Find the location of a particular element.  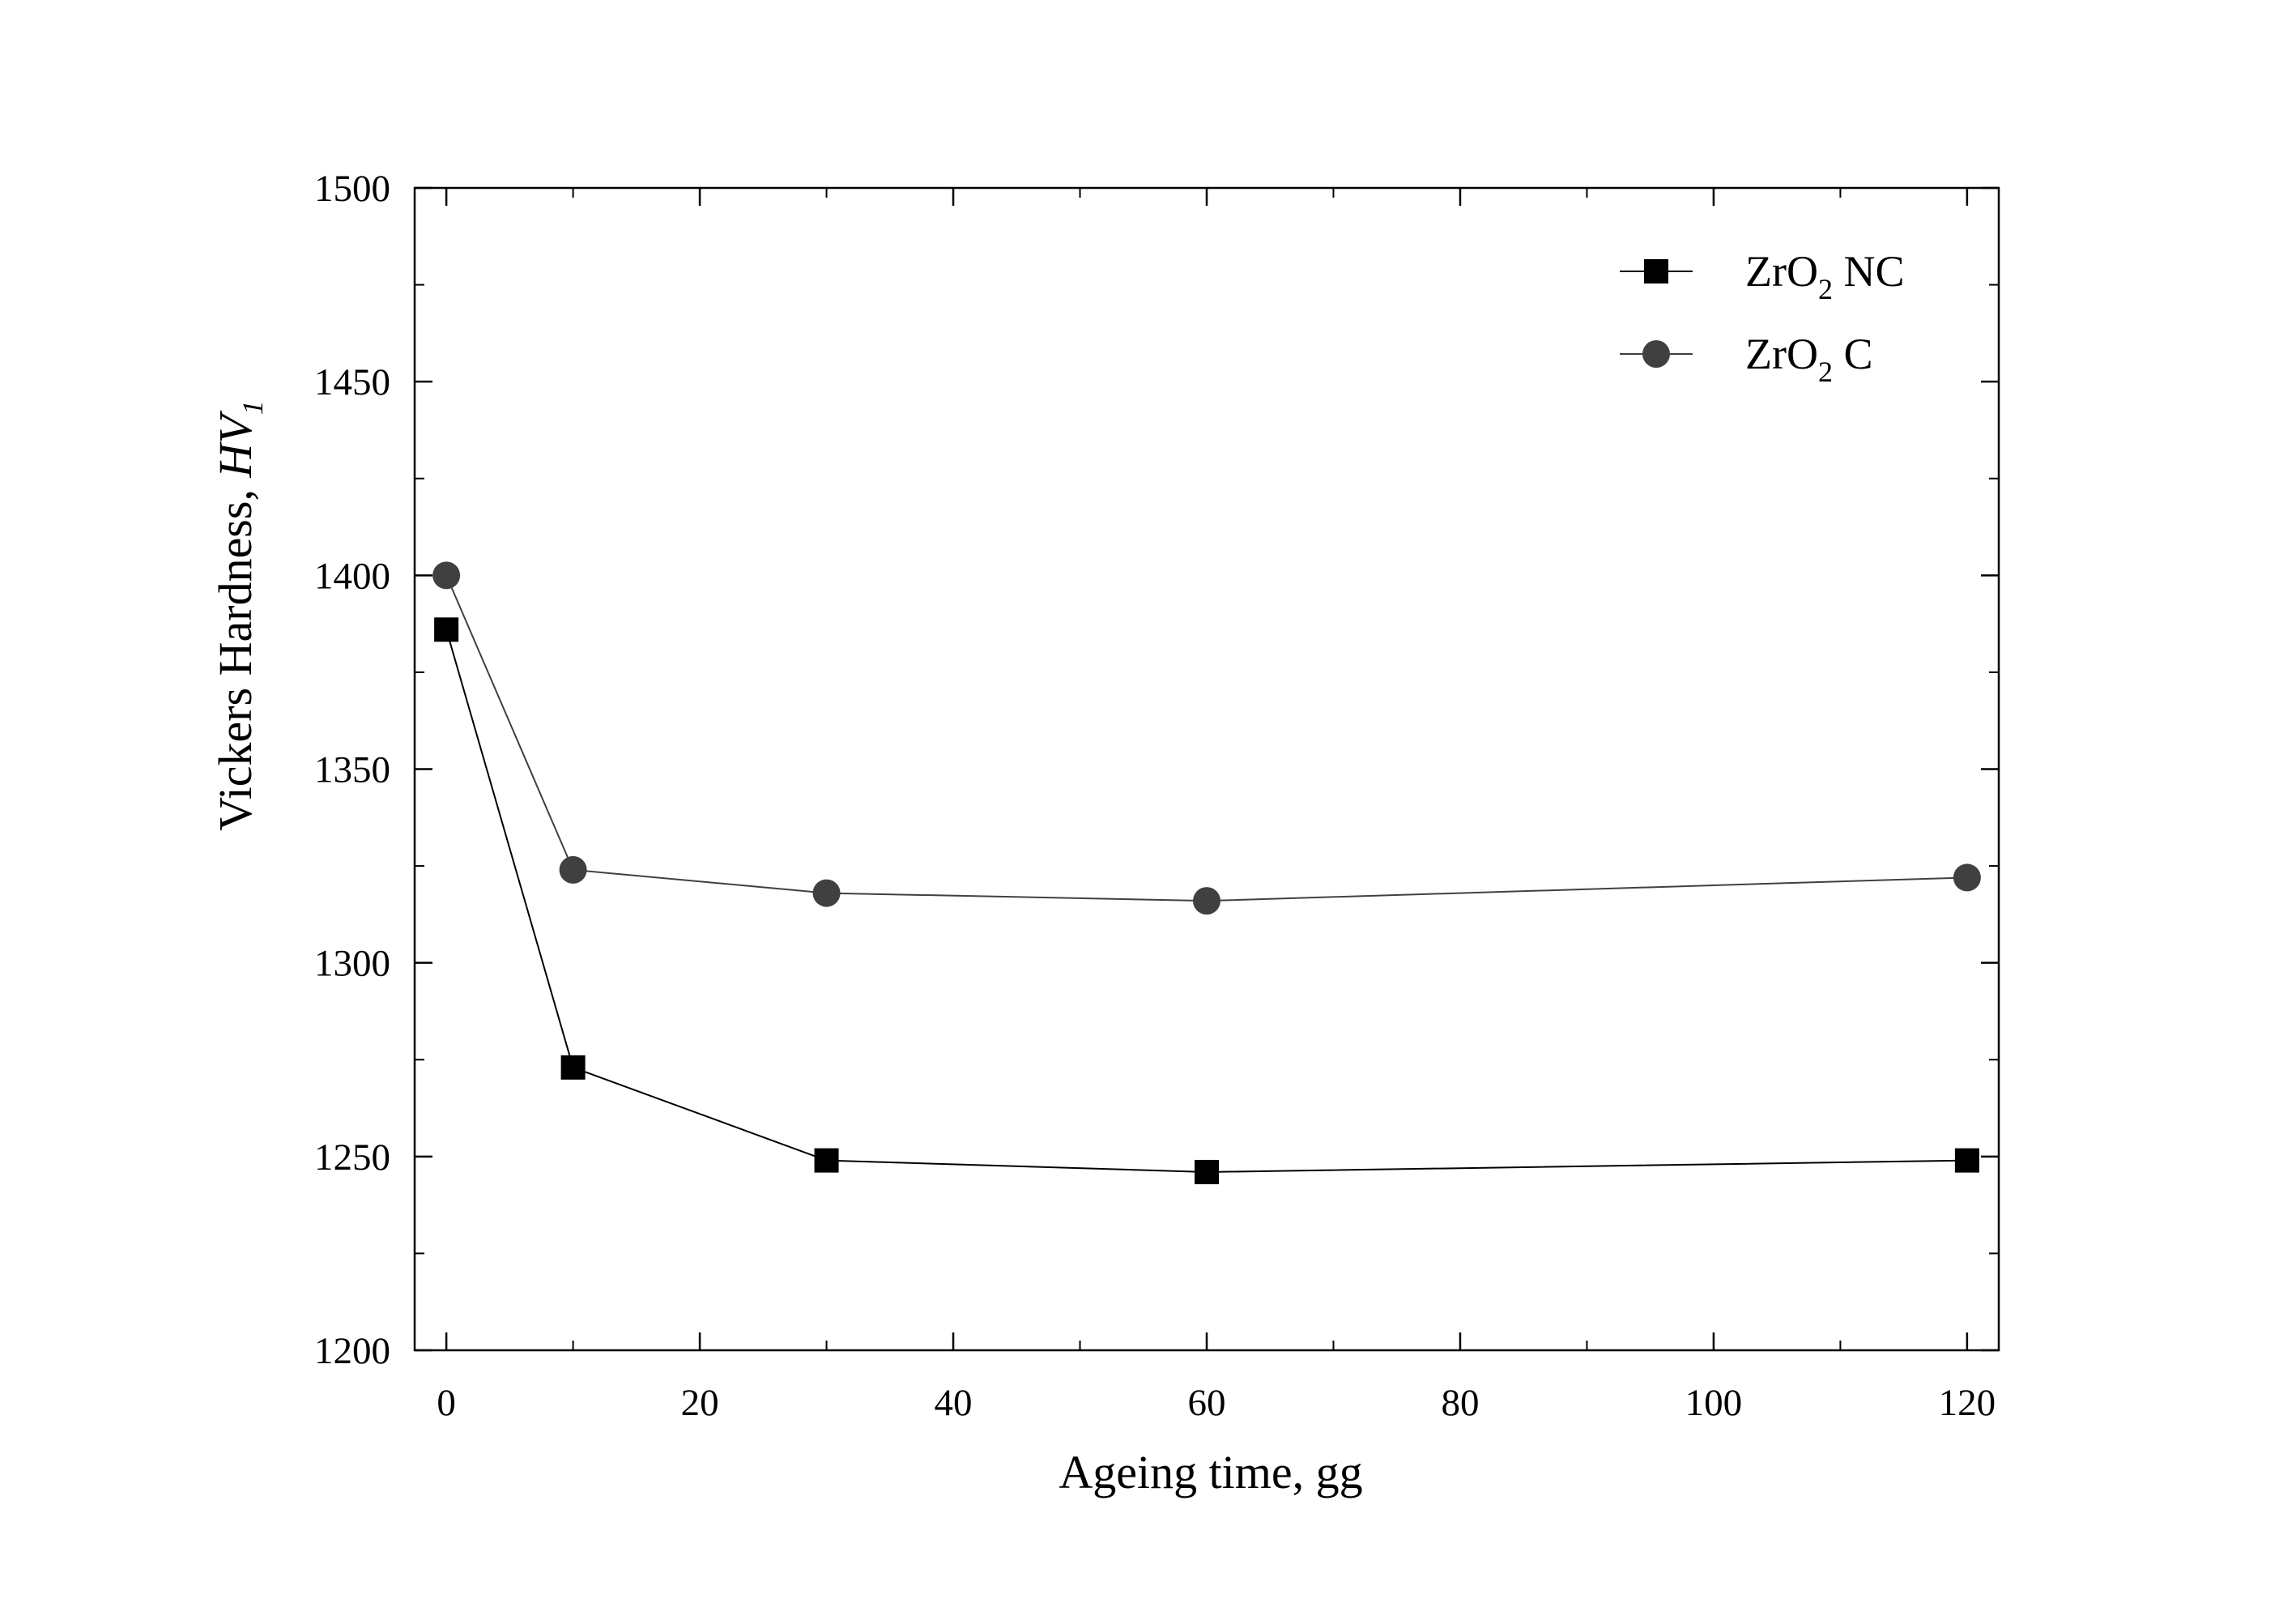

y-axis-title: Vickers Hardness, HV1 is located at coordinates (239, 615).